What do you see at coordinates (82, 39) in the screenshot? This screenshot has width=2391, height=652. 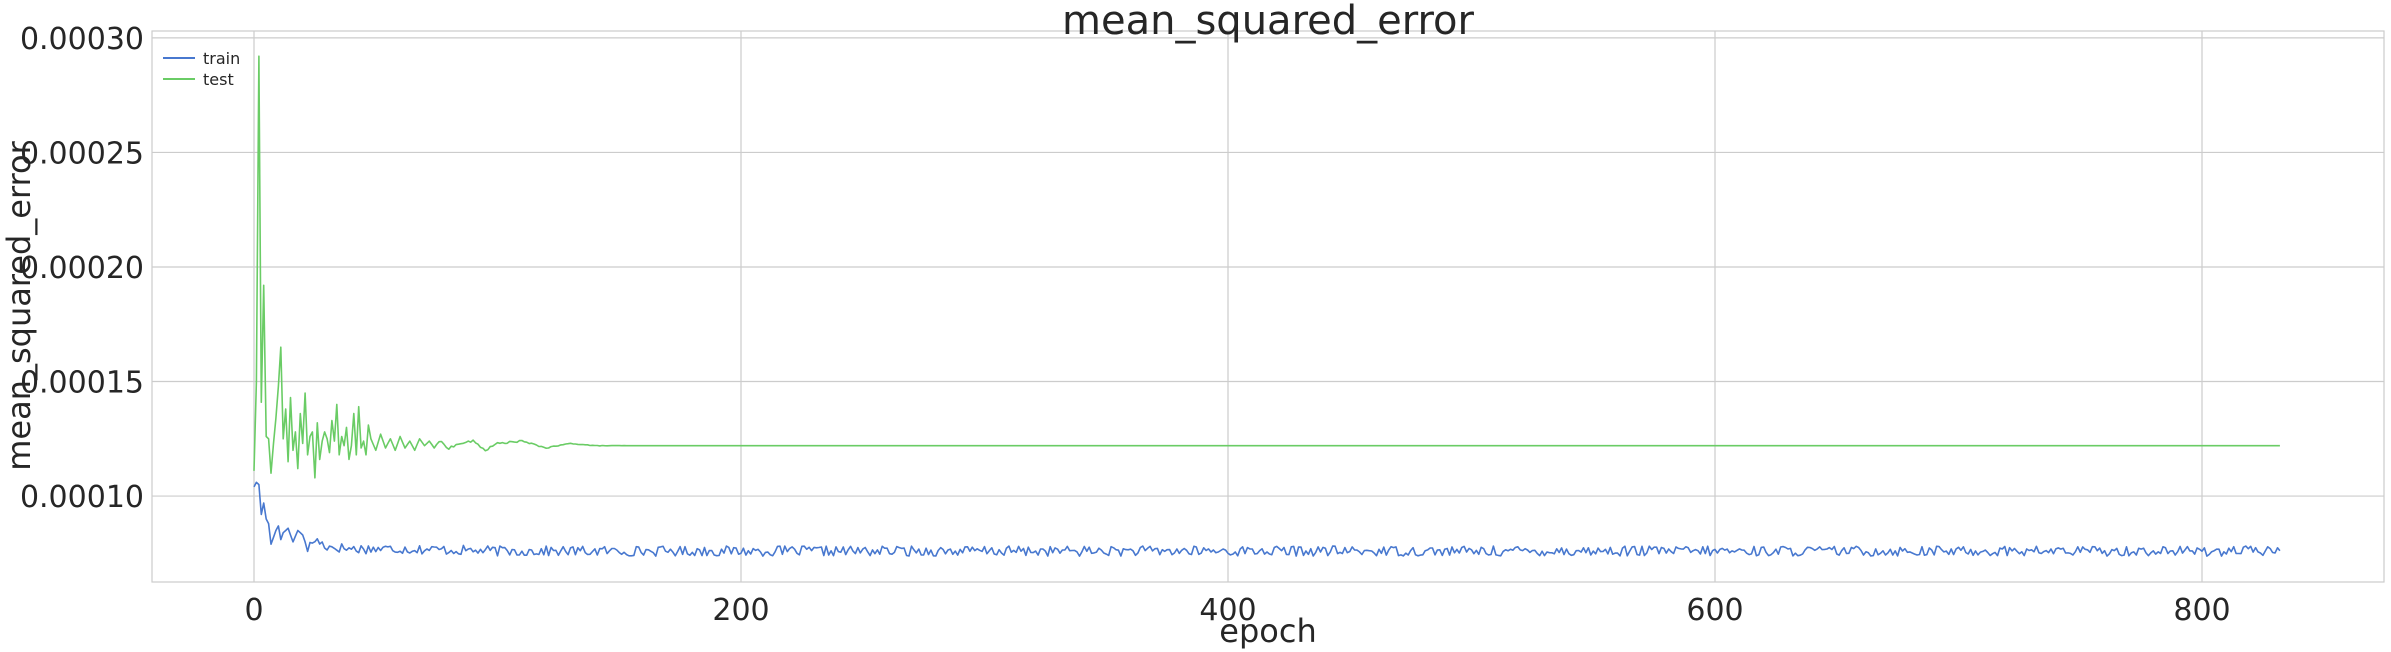 I see `y-tick-label: 0.00030` at bounding box center [82, 39].